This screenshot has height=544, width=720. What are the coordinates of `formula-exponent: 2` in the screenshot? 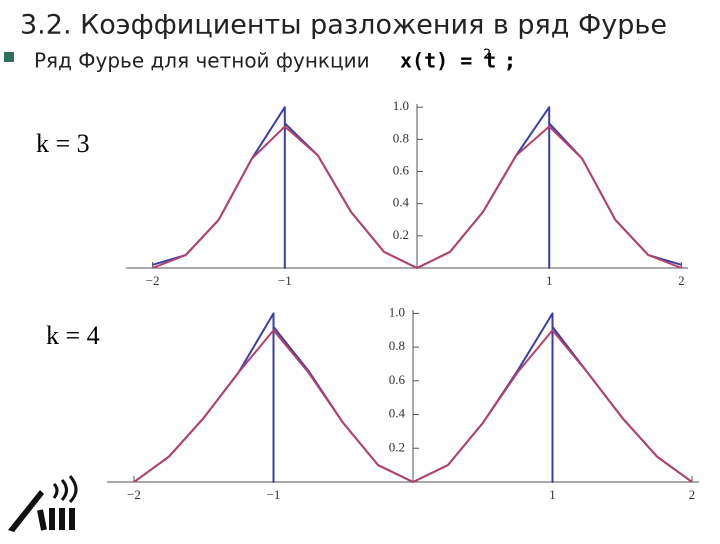 It's located at (487, 55).